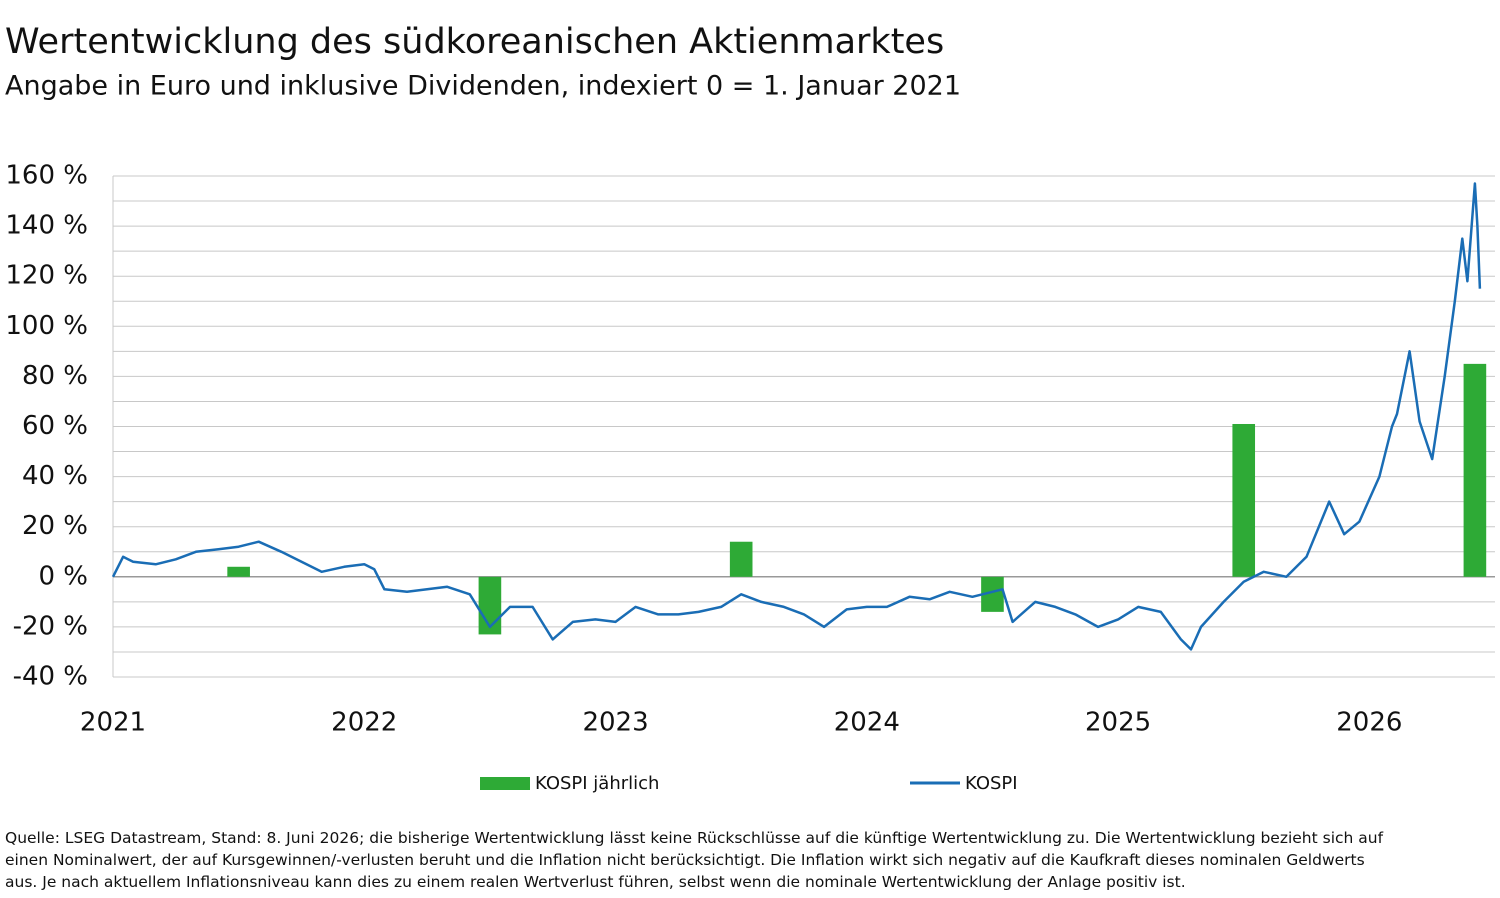  What do you see at coordinates (46, 226) in the screenshot?
I see `y-tick-label: 140 %` at bounding box center [46, 226].